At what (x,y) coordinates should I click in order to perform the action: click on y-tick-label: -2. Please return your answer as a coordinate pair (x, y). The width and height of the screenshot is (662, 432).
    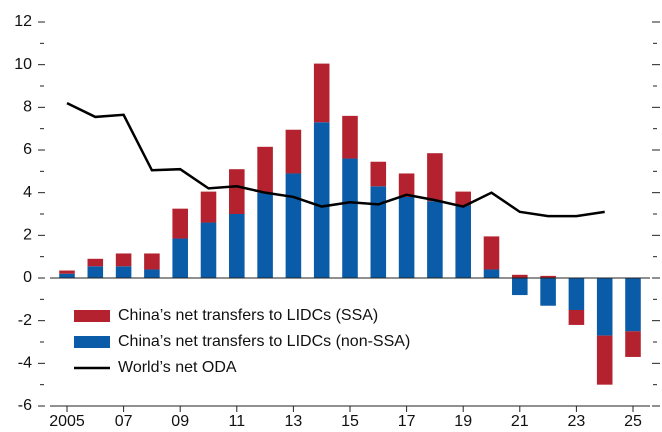
    Looking at the image, I should click on (25, 320).